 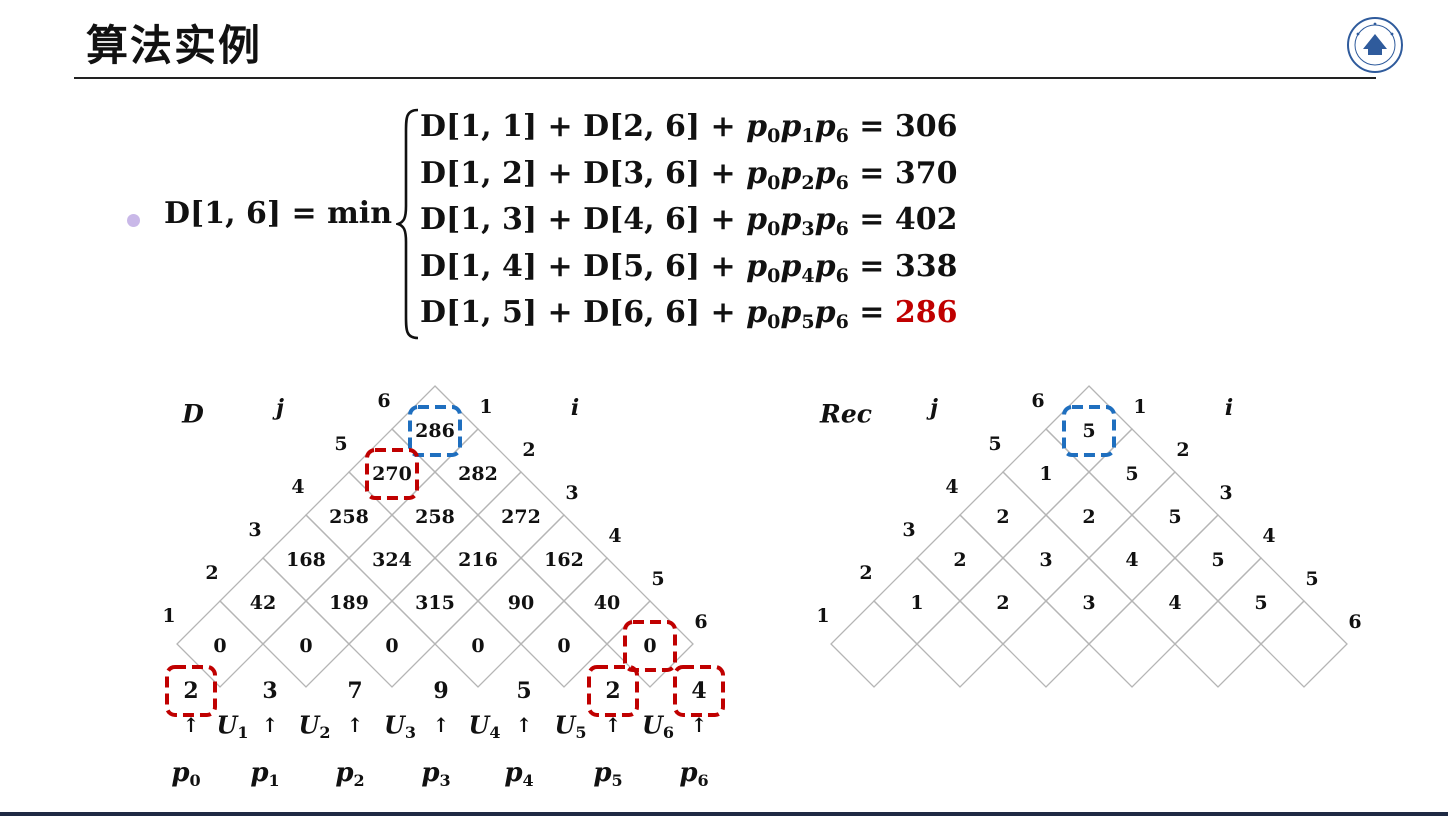 I want to click on p-label: p4, so click(x=518, y=774).